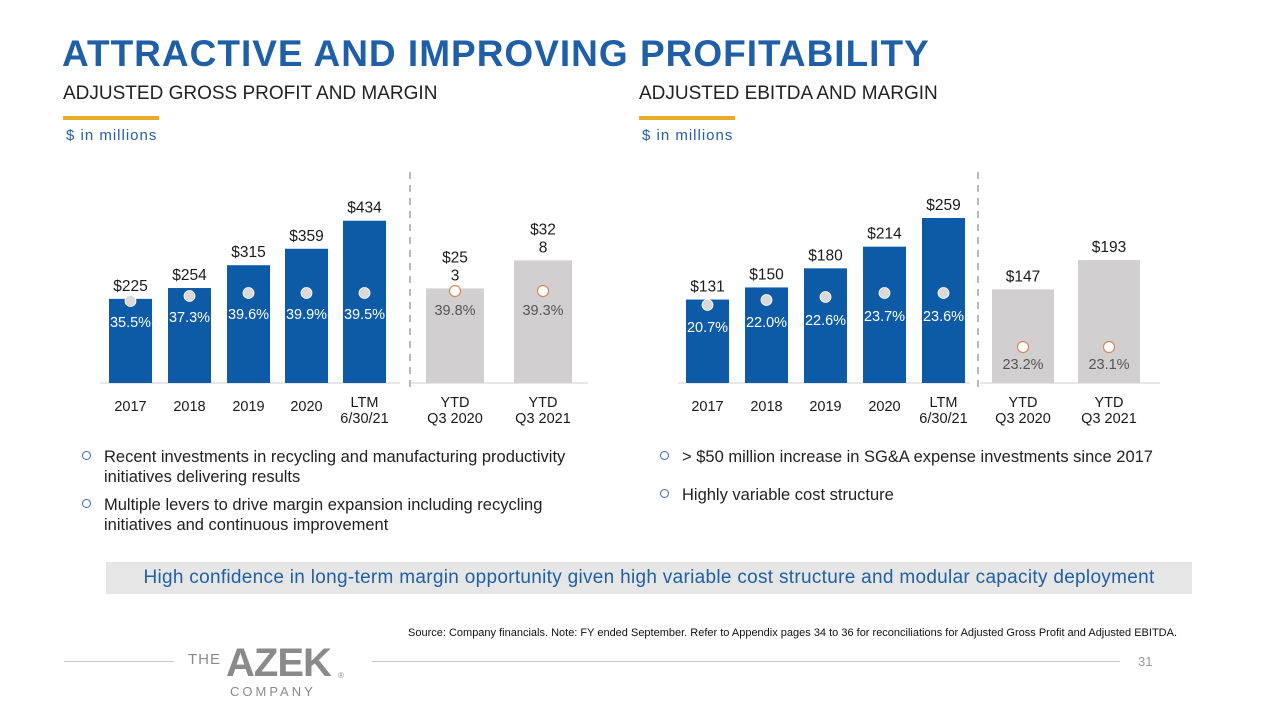 The image size is (1280, 720). Describe the element at coordinates (825, 255) in the screenshot. I see `bar-value-label: $180` at that location.